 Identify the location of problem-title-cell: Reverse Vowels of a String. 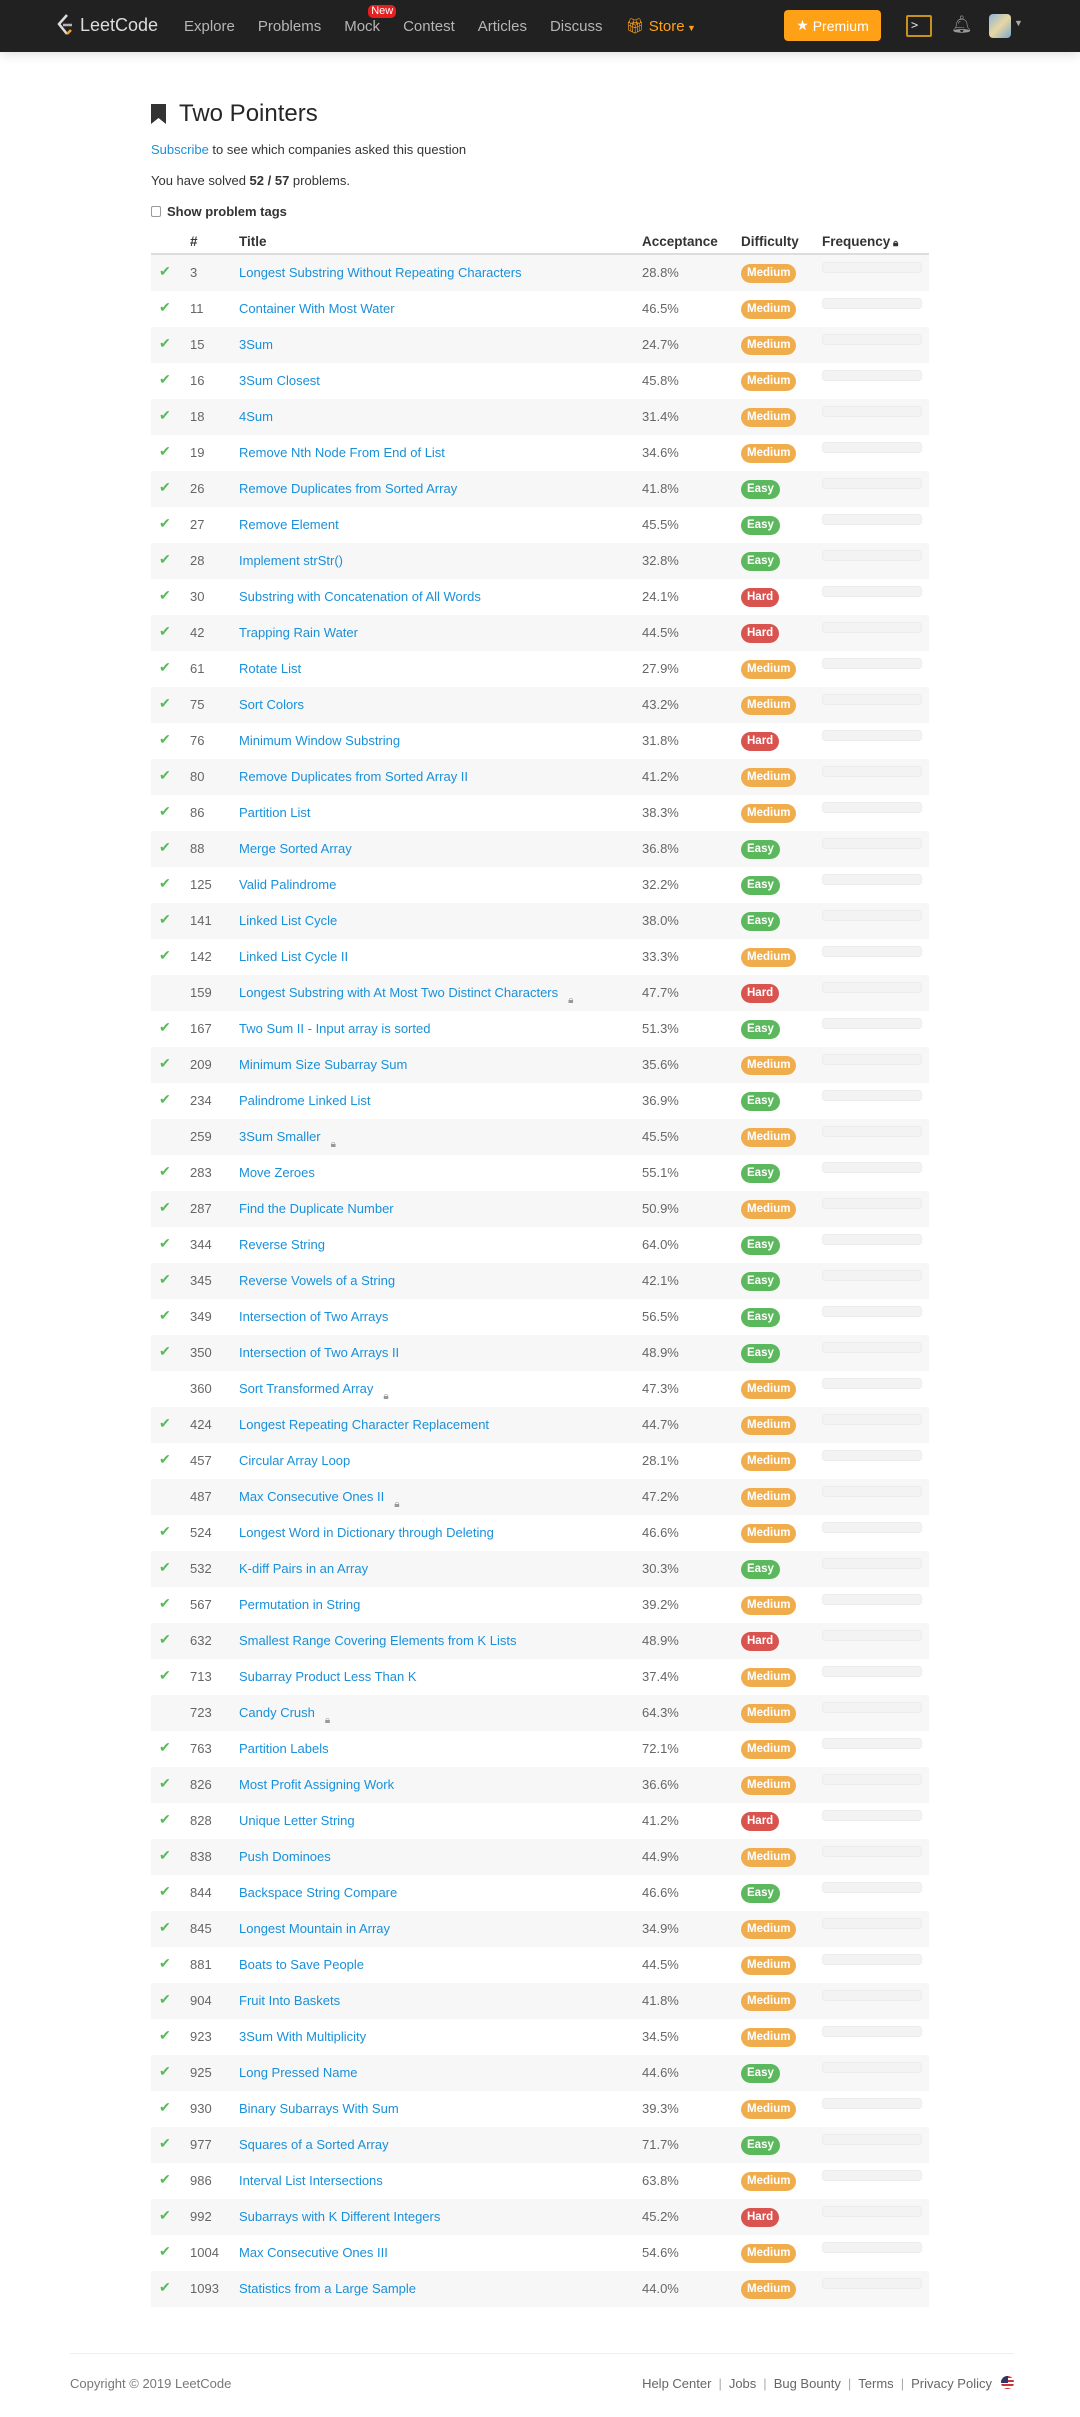
(317, 1280).